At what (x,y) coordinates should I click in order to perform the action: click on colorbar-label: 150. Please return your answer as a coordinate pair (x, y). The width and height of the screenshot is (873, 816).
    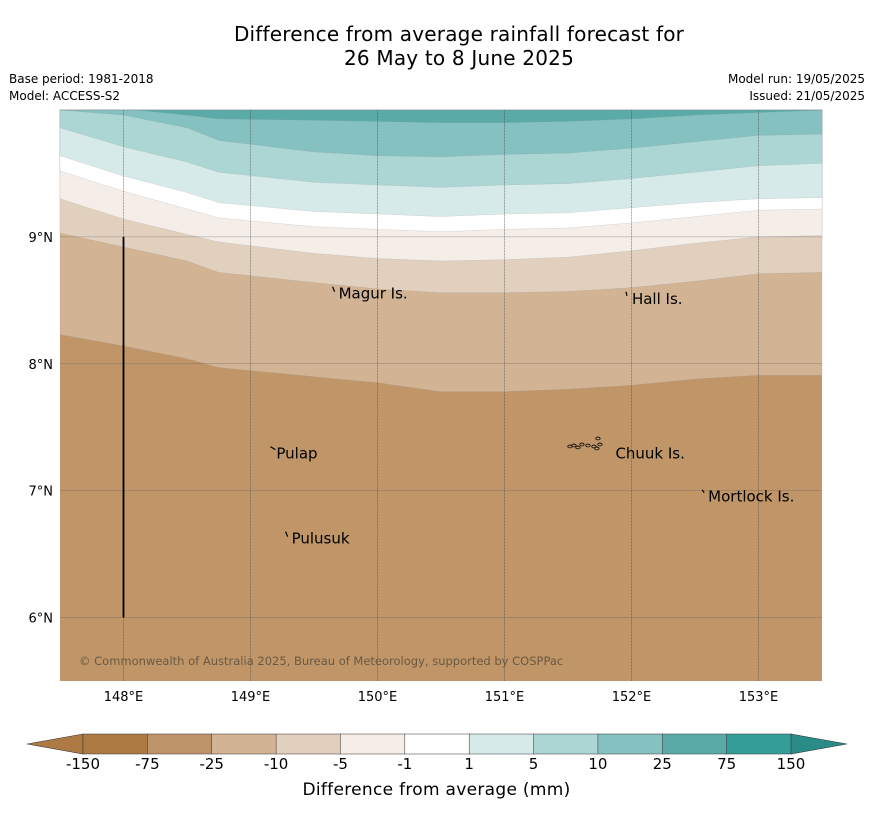
    Looking at the image, I should click on (791, 764).